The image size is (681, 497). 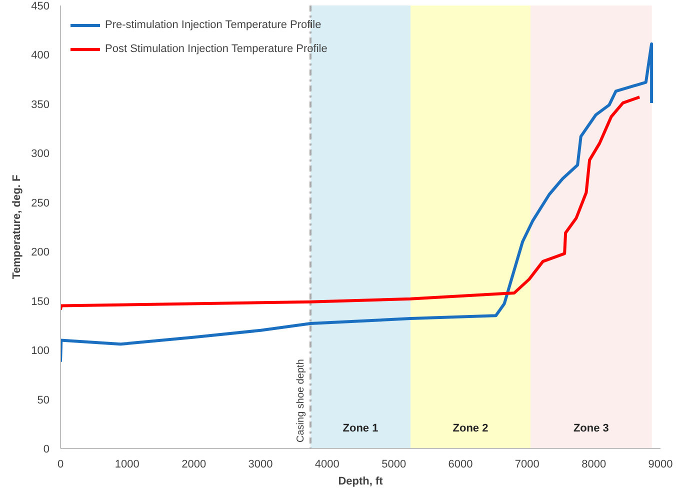 What do you see at coordinates (60, 464) in the screenshot?
I see `x-tick-label: 0` at bounding box center [60, 464].